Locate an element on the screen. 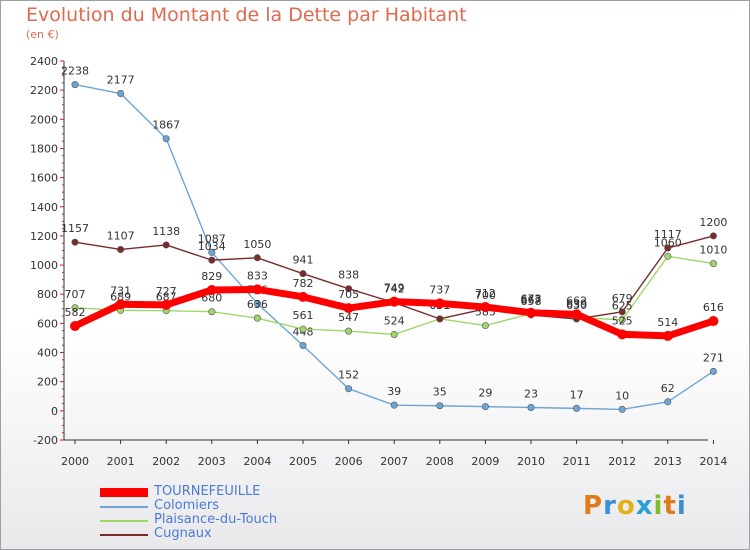  data-label: 829 is located at coordinates (211, 276).